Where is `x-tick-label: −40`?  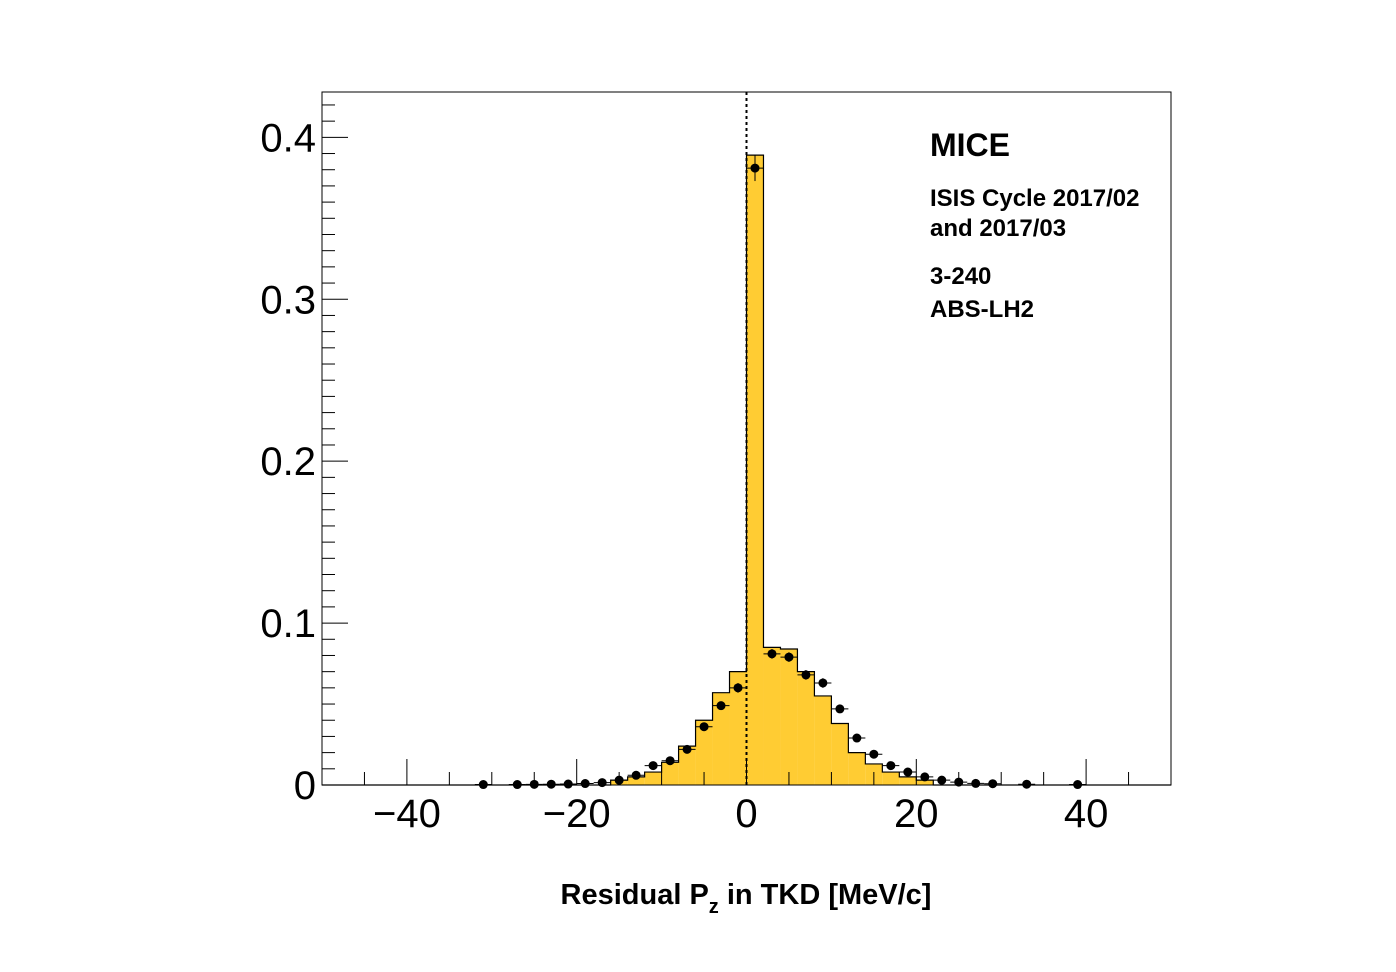
x-tick-label: −40 is located at coordinates (407, 814).